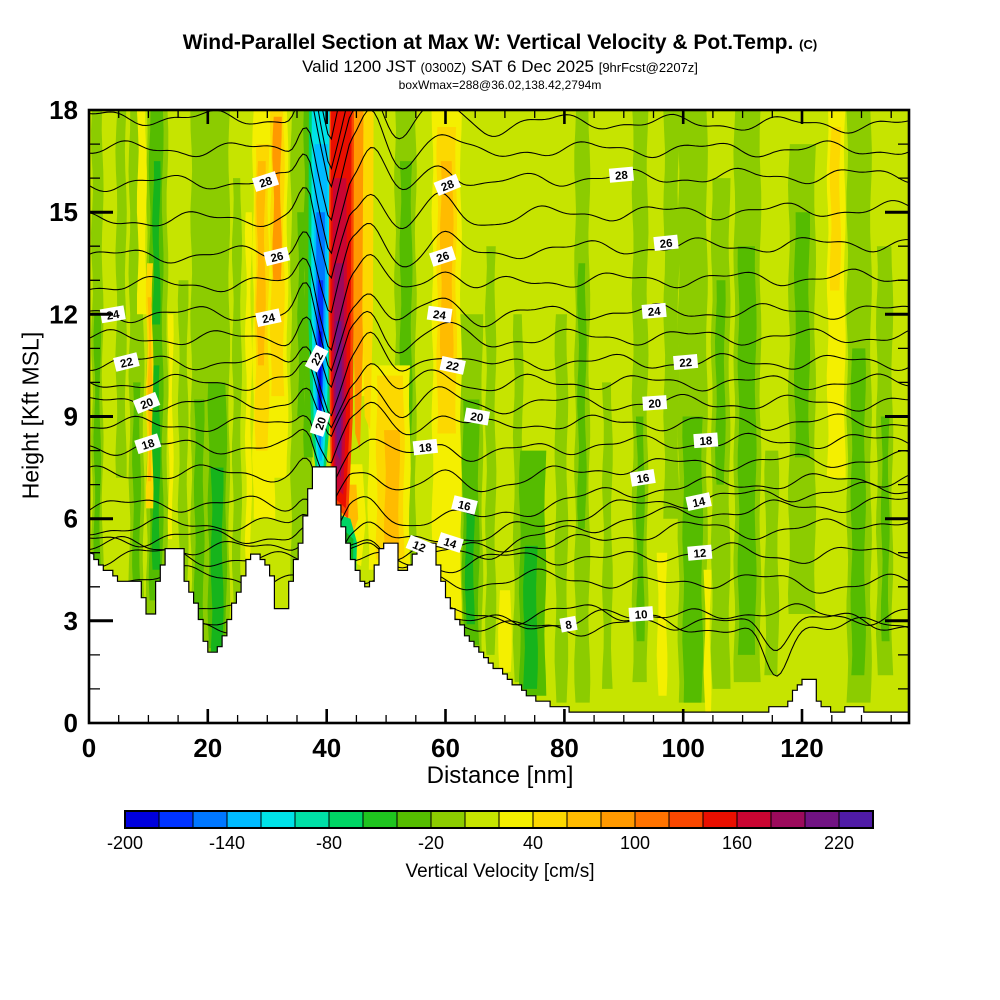  Describe the element at coordinates (801, 748) in the screenshot. I see `svg-text: 120` at that location.